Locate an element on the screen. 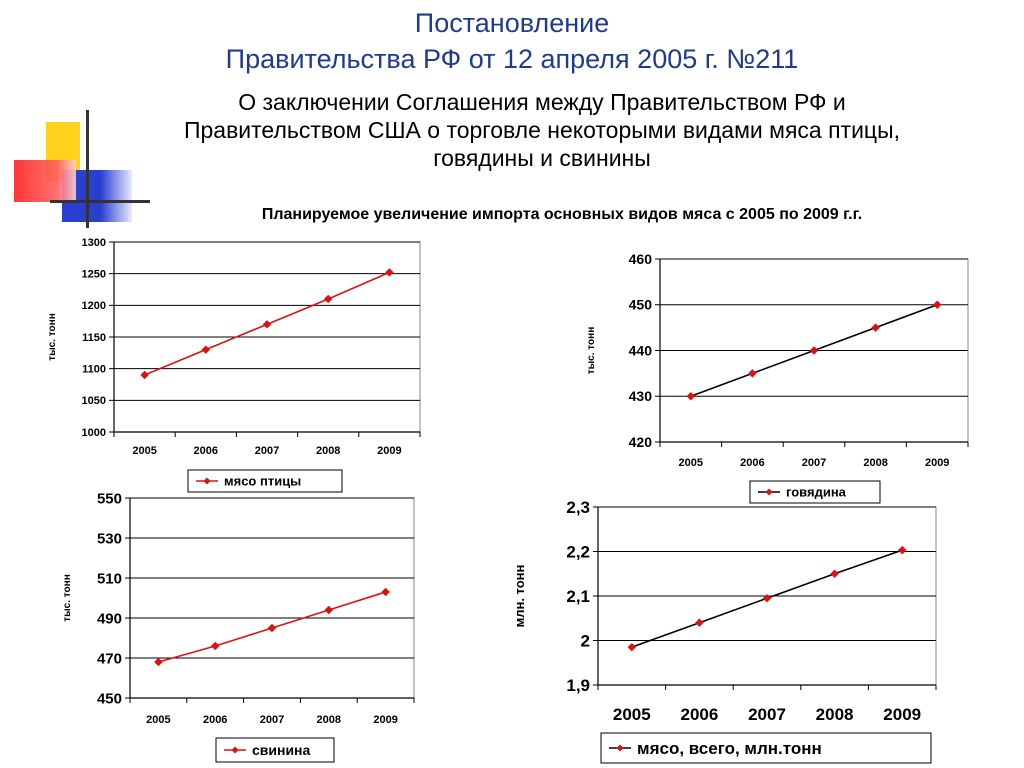  pork-ytick-label: 530 is located at coordinates (109, 538).